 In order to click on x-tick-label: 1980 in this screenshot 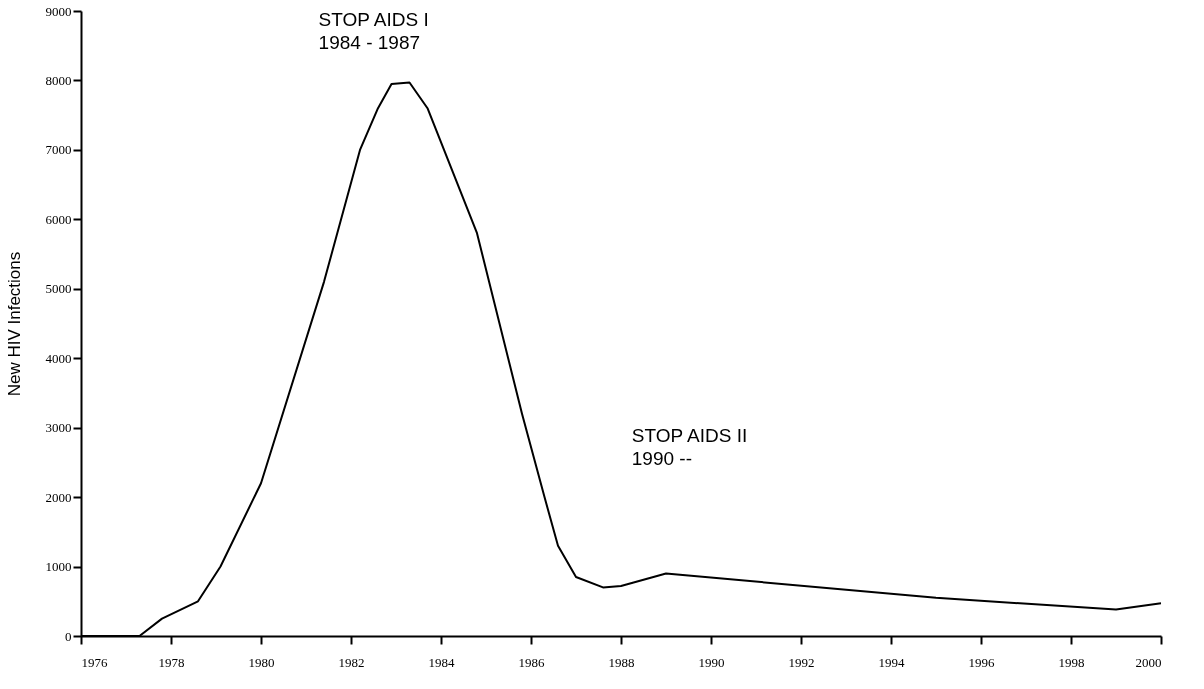, I will do `click(261, 662)`.